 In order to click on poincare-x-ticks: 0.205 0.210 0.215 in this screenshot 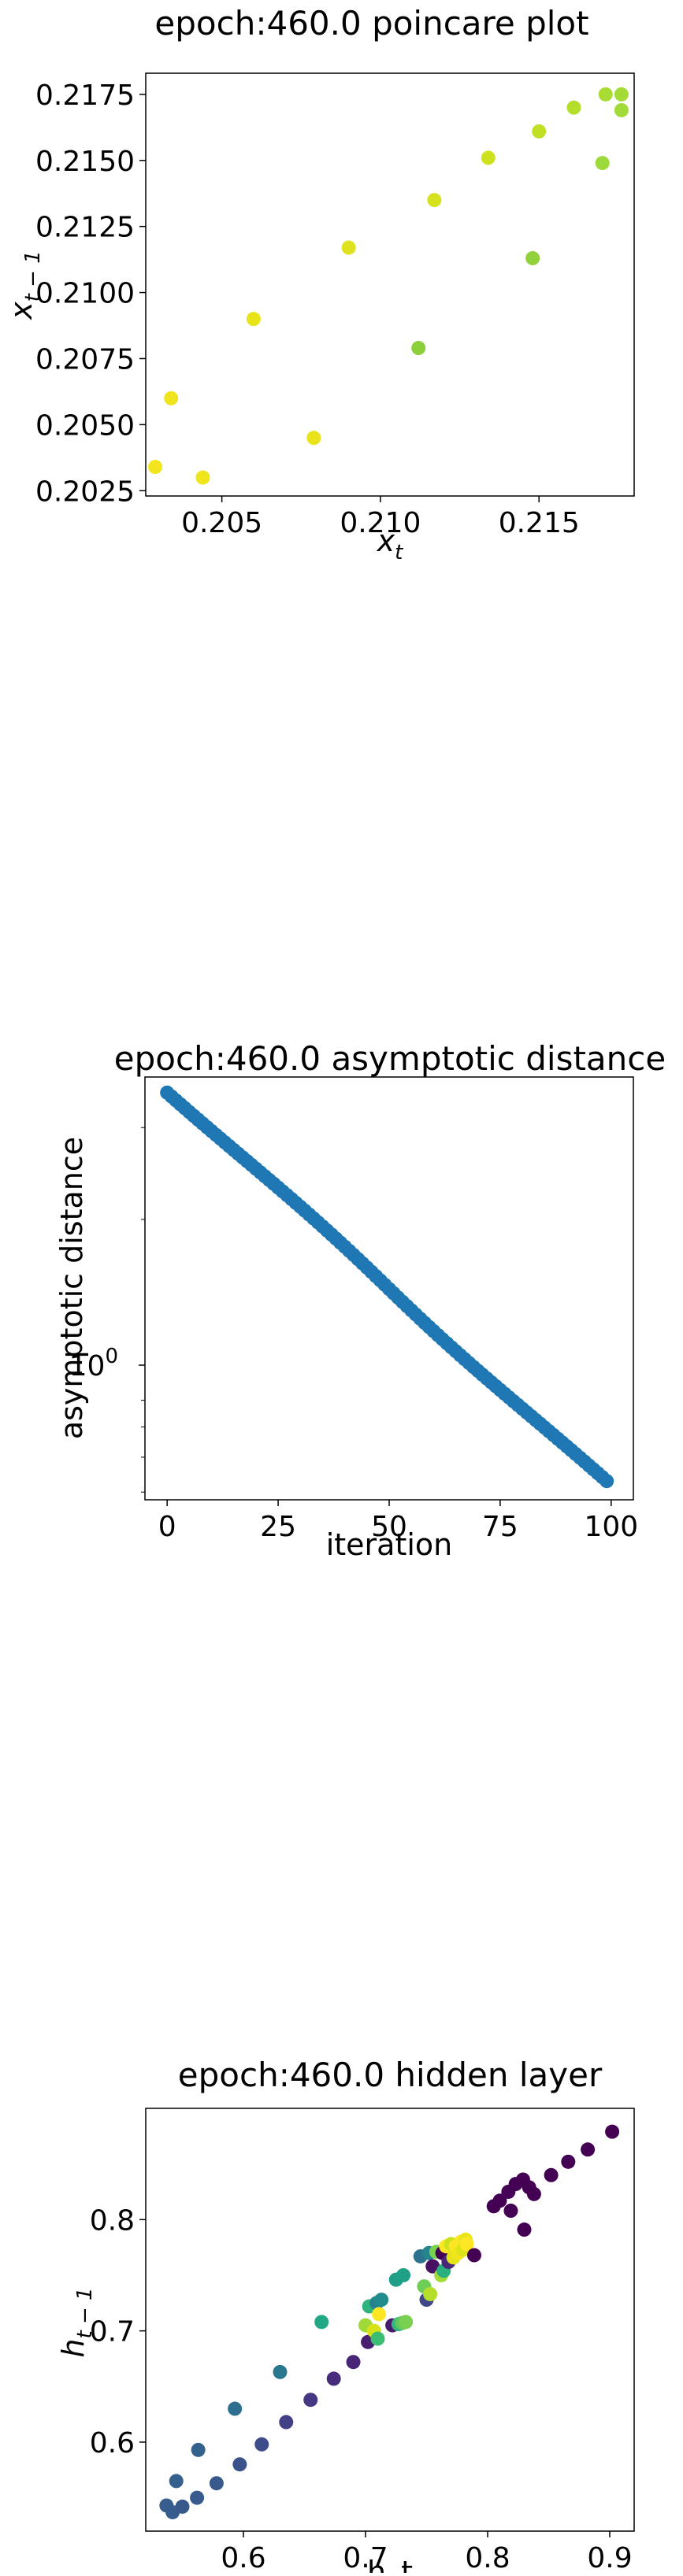, I will do `click(381, 517)`.